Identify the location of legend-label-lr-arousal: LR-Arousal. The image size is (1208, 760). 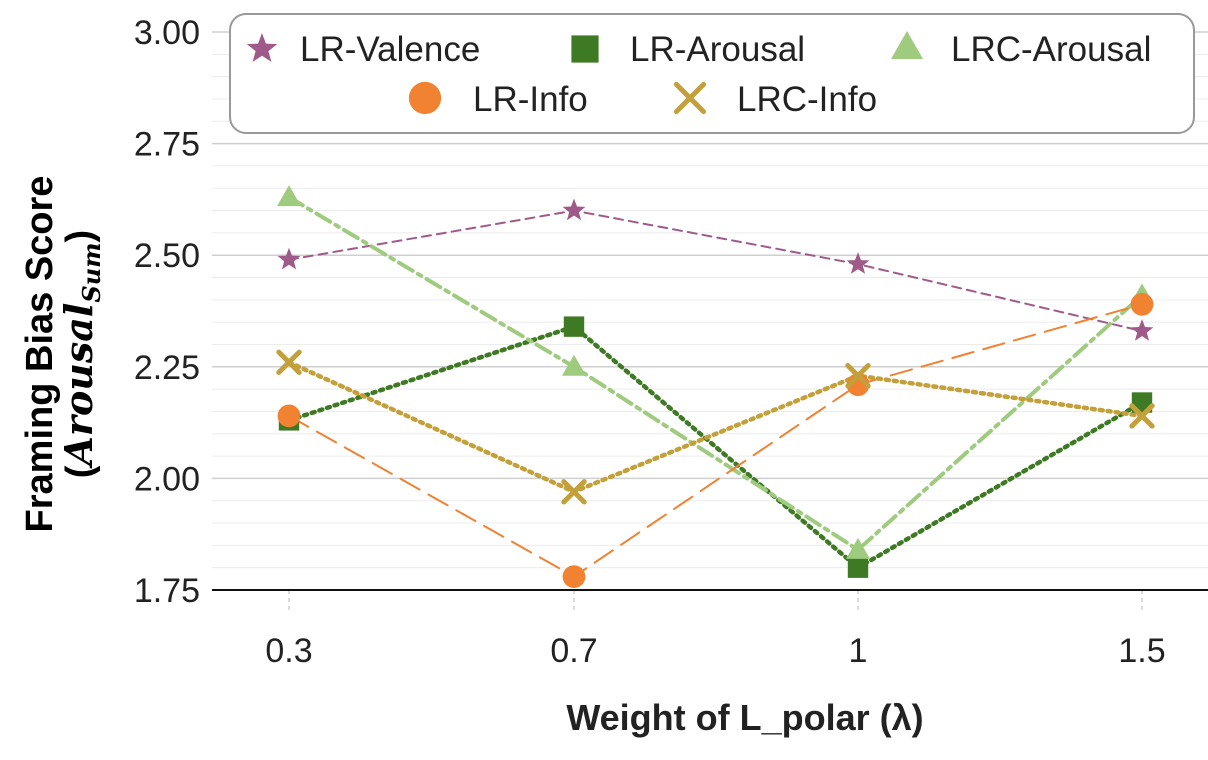
(717, 49).